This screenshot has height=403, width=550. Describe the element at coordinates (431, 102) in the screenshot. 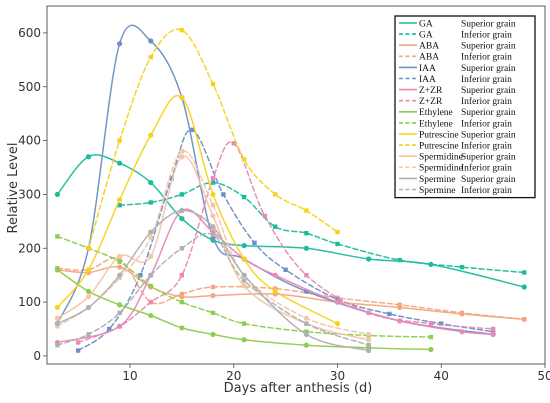

I see `legend-series-name: Z+ZR` at that location.